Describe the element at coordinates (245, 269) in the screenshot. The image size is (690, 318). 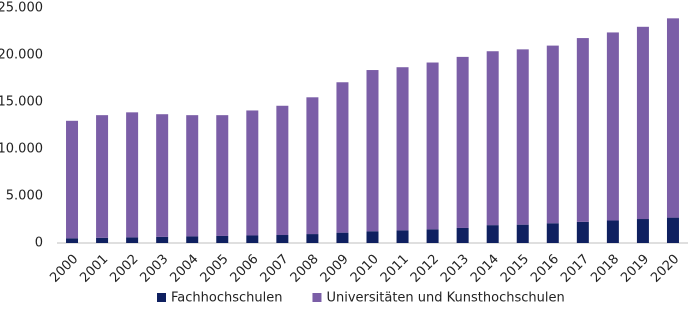
I see `x-tick-label: 2006` at that location.